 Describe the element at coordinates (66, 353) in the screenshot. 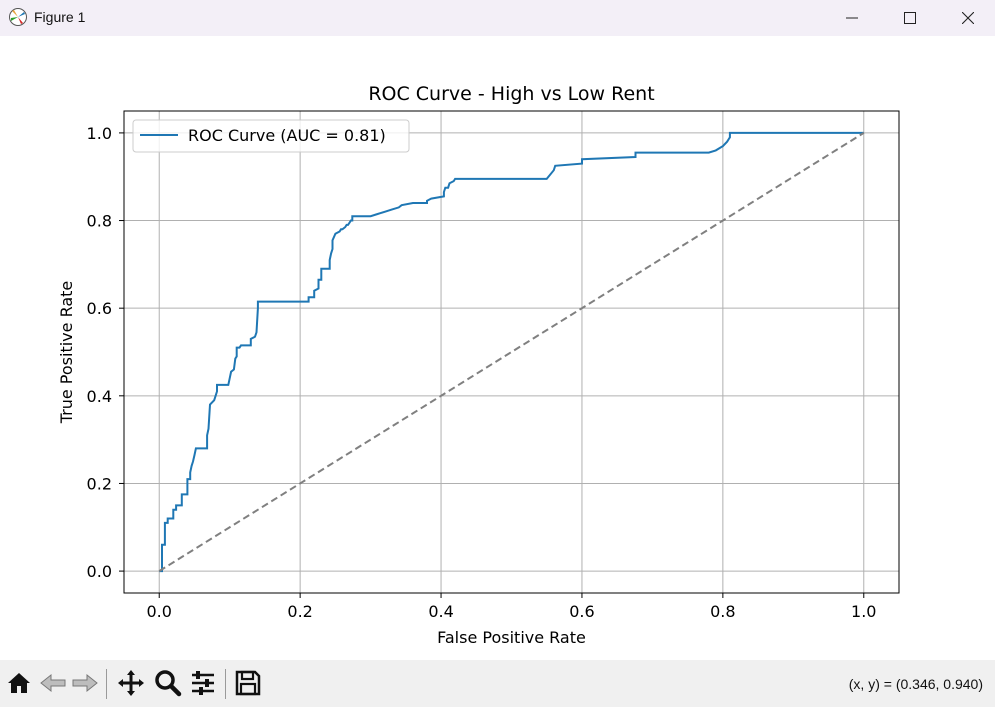

I see `y-axis-label: True Positive Rate` at that location.